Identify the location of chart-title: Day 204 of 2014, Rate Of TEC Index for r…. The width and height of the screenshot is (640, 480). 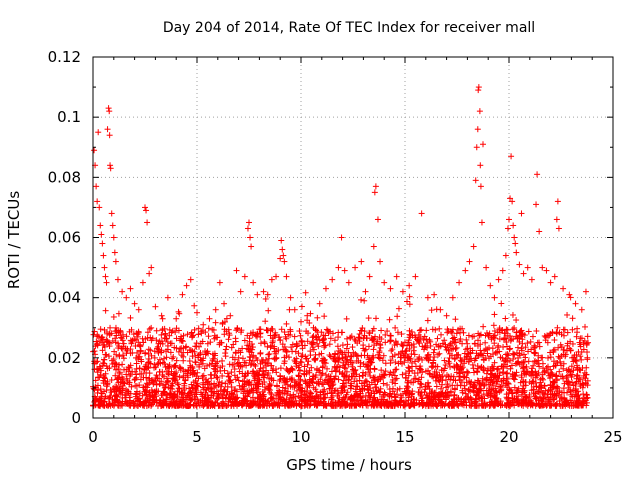
(349, 28).